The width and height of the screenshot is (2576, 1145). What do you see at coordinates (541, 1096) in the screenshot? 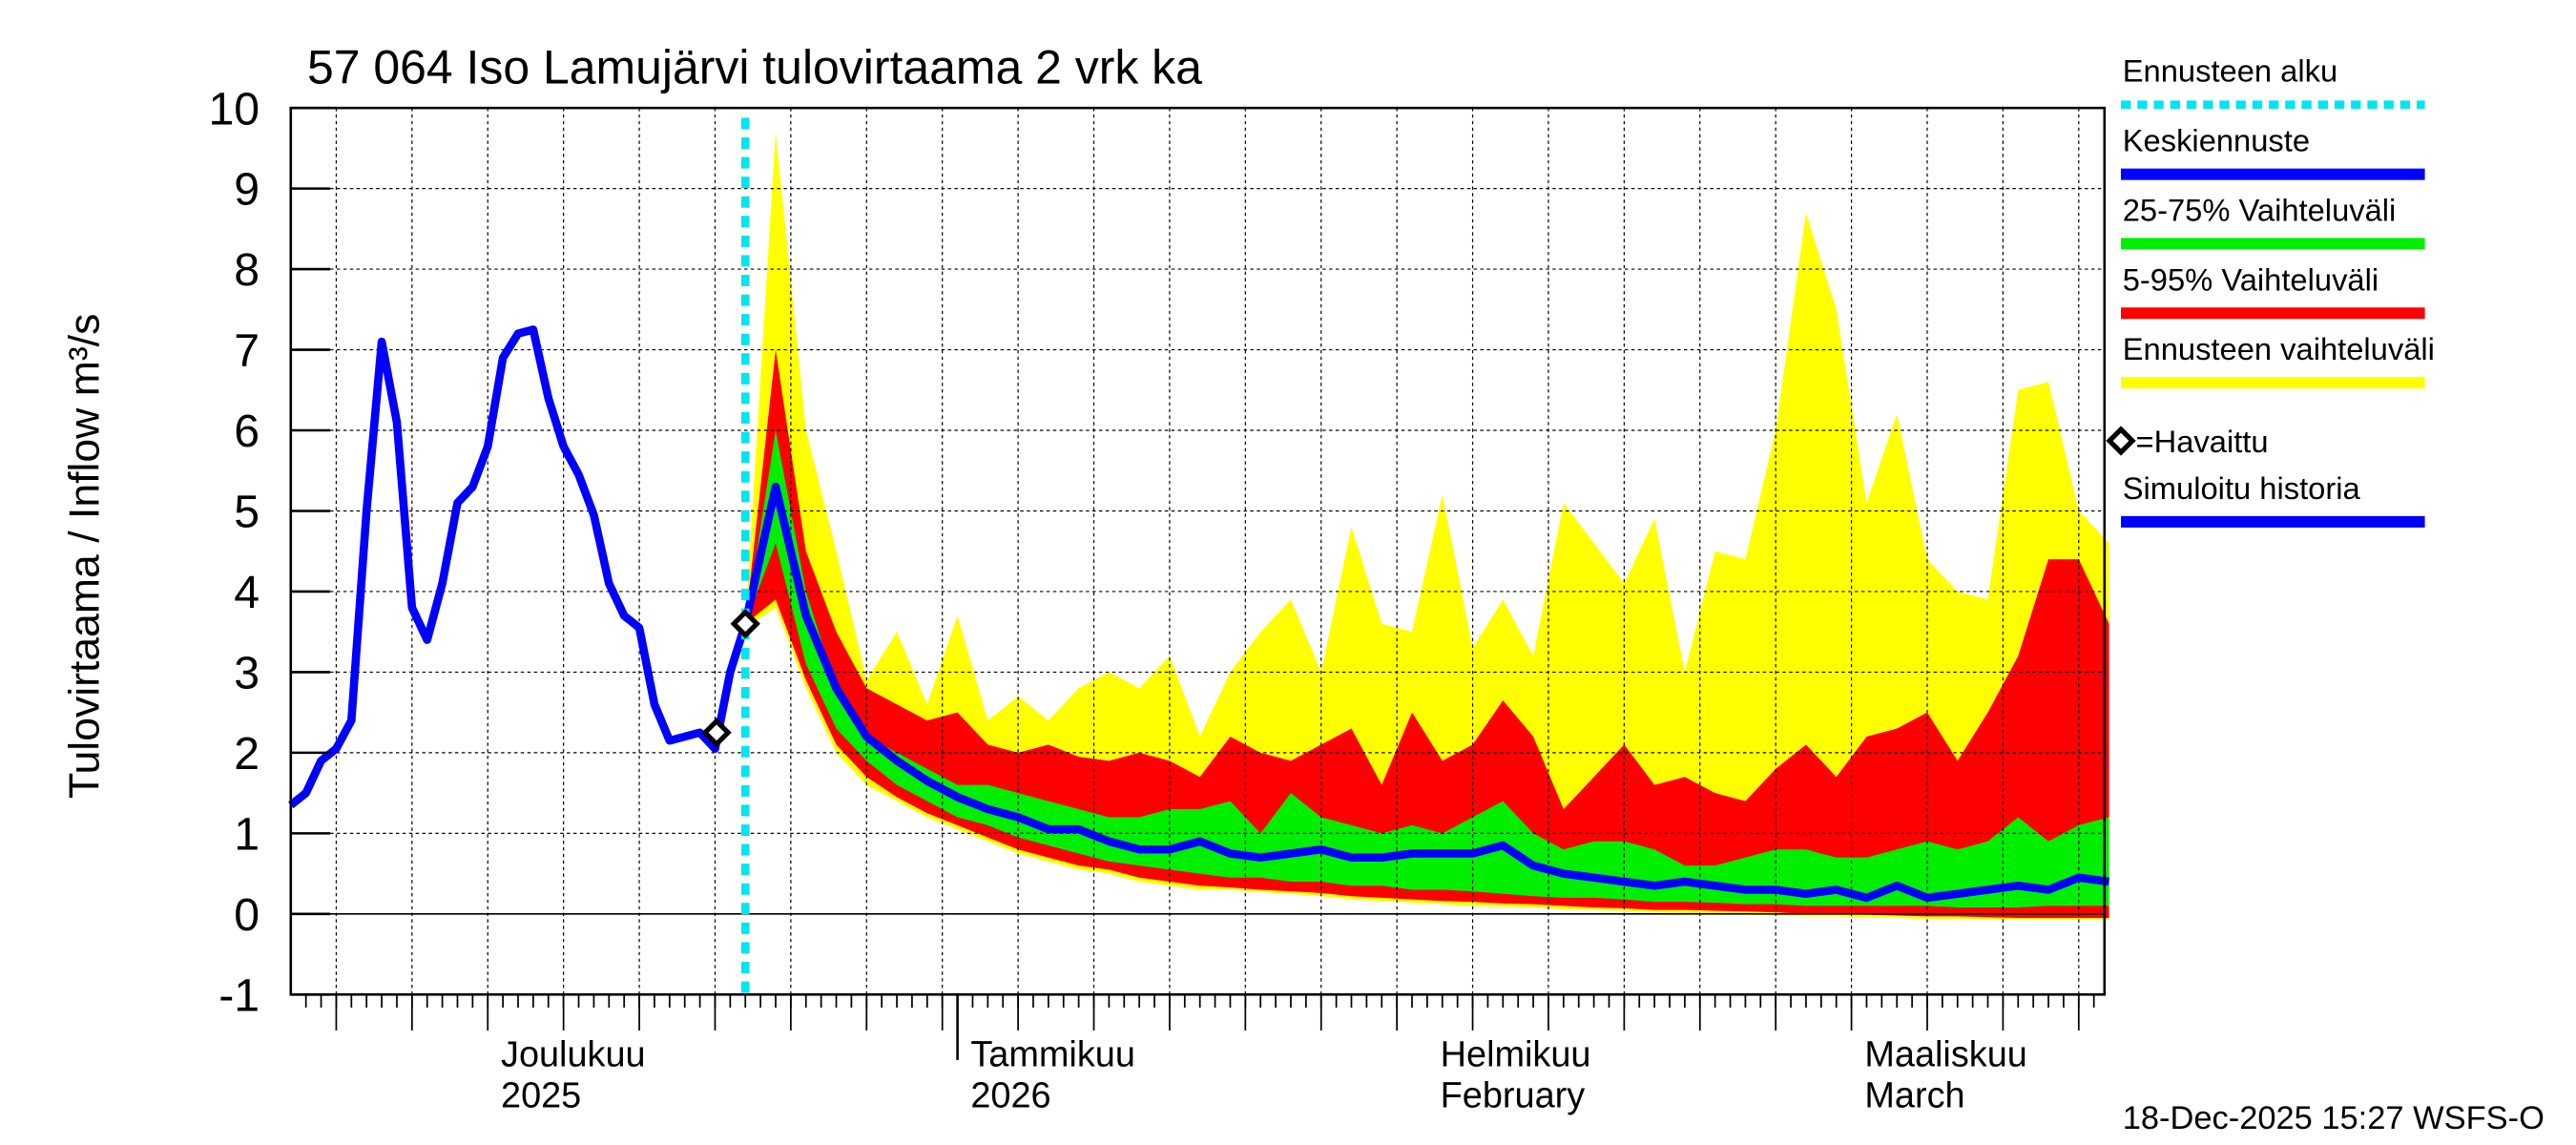
I see `month-label-sub: 2025` at bounding box center [541, 1096].